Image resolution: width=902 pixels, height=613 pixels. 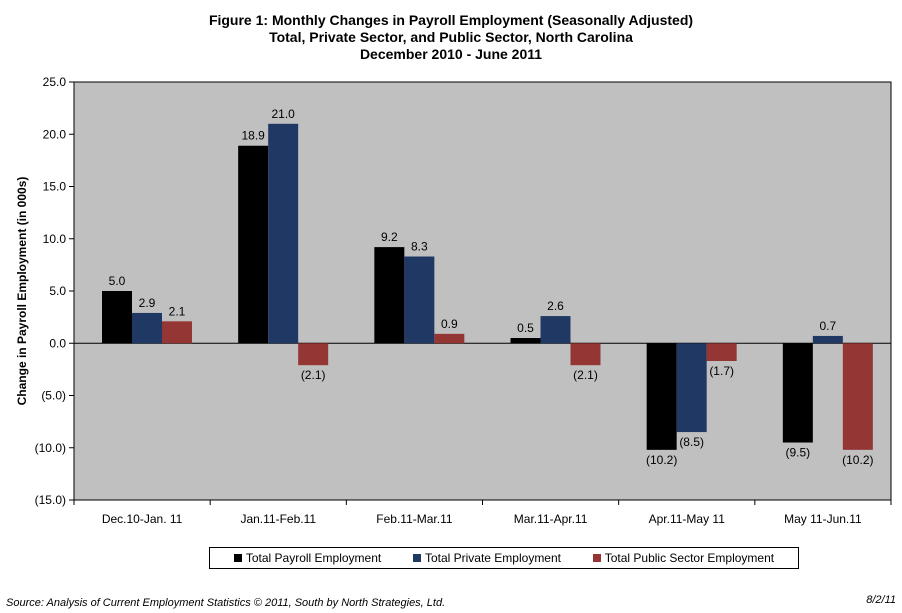 I want to click on data-label-public: (10.2), so click(x=857, y=460).